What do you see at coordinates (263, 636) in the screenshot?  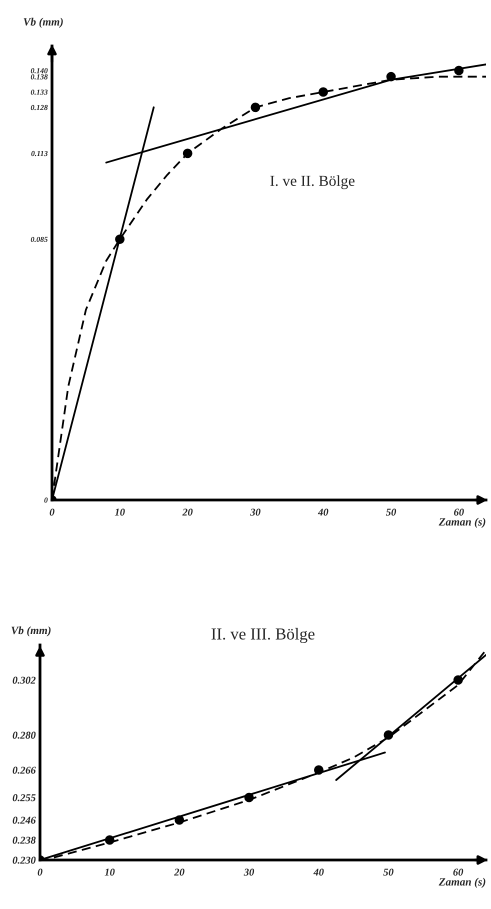 I see `chart-title: II. ve III. Bölge` at bounding box center [263, 636].